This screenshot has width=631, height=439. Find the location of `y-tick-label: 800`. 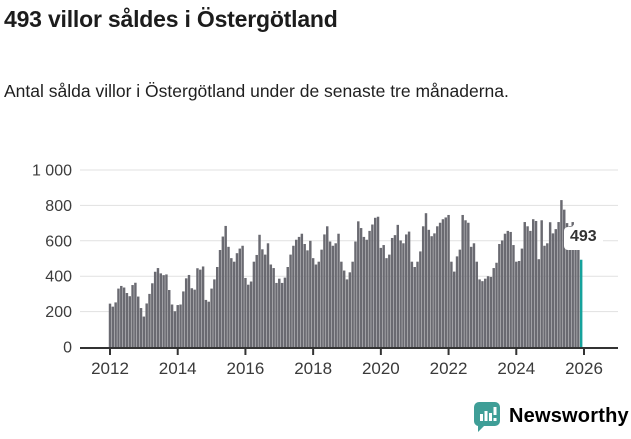

y-tick-label: 800 is located at coordinates (58, 206).